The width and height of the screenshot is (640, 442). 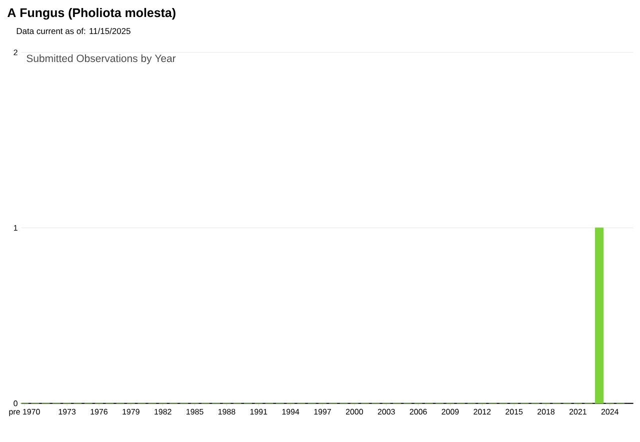 I want to click on chart-title: A Fungus (Pholiota molesta), so click(x=92, y=14).